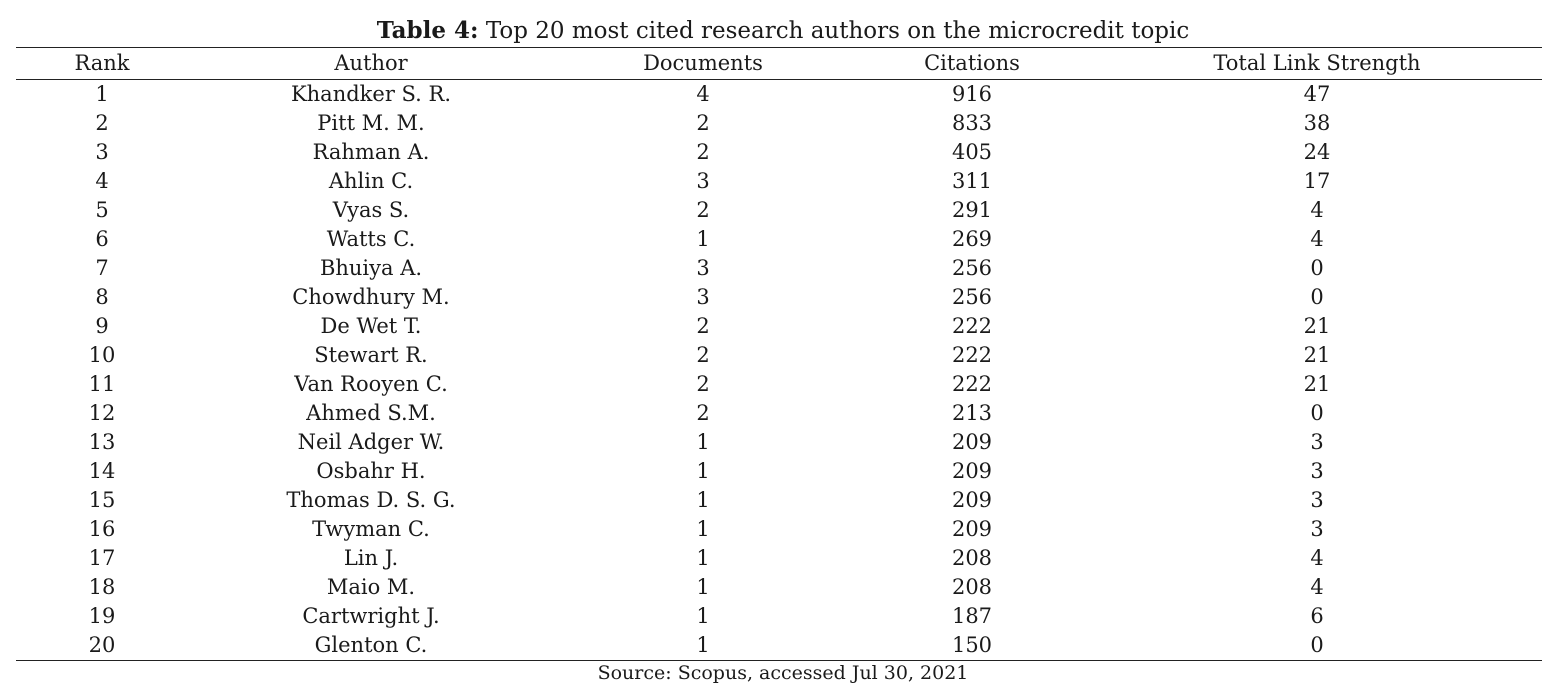 The image size is (1566, 691). Describe the element at coordinates (371, 471) in the screenshot. I see `cell-author: Osbahr H.` at that location.